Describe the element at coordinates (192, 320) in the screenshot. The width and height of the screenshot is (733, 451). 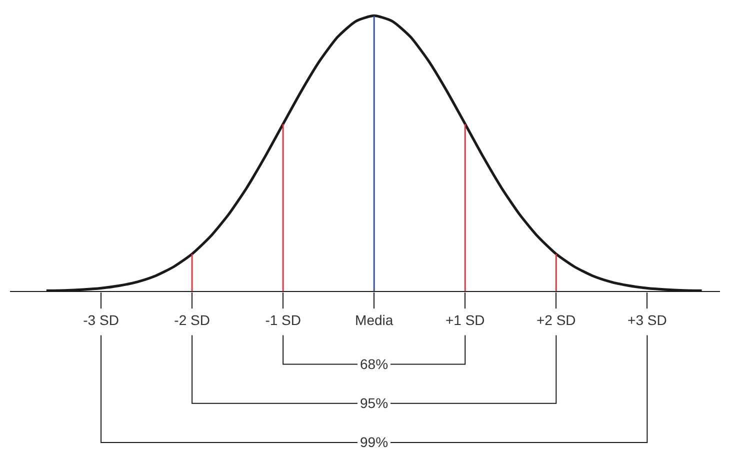
I see `x-tick-label: -2 SD` at that location.